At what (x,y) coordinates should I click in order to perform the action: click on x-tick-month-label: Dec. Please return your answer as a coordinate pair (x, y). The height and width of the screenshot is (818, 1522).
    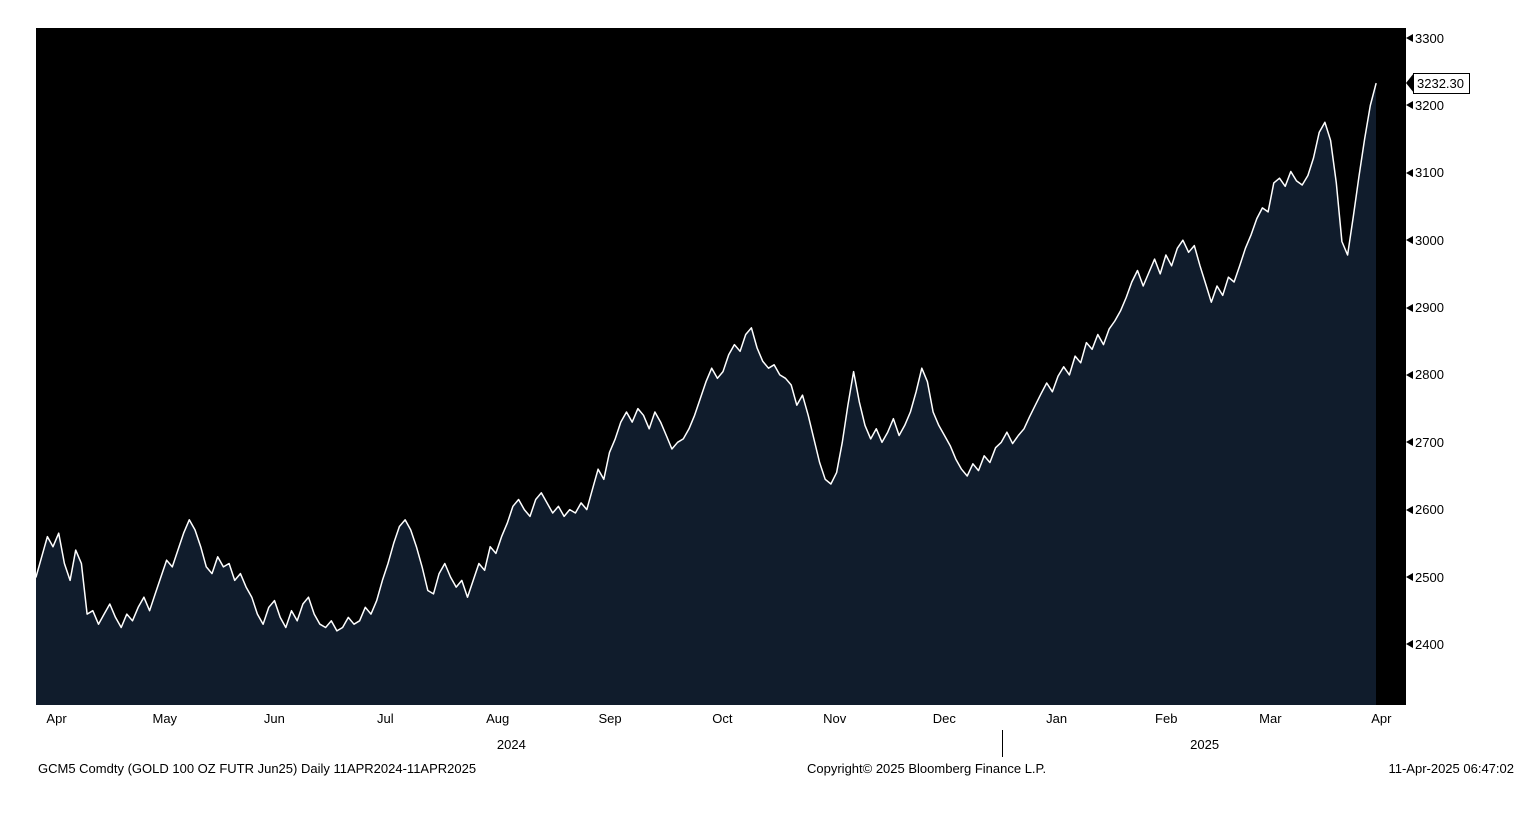
    Looking at the image, I should click on (944, 718).